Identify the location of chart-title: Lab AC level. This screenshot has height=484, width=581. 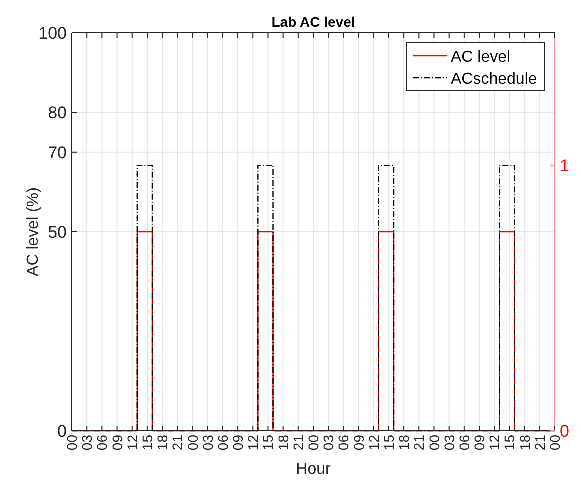
(314, 22).